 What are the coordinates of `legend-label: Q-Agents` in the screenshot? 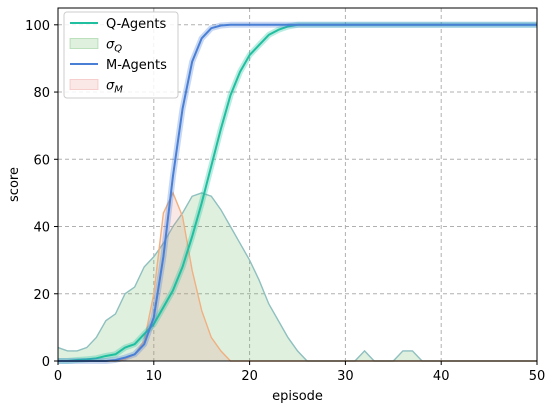 It's located at (136, 24).